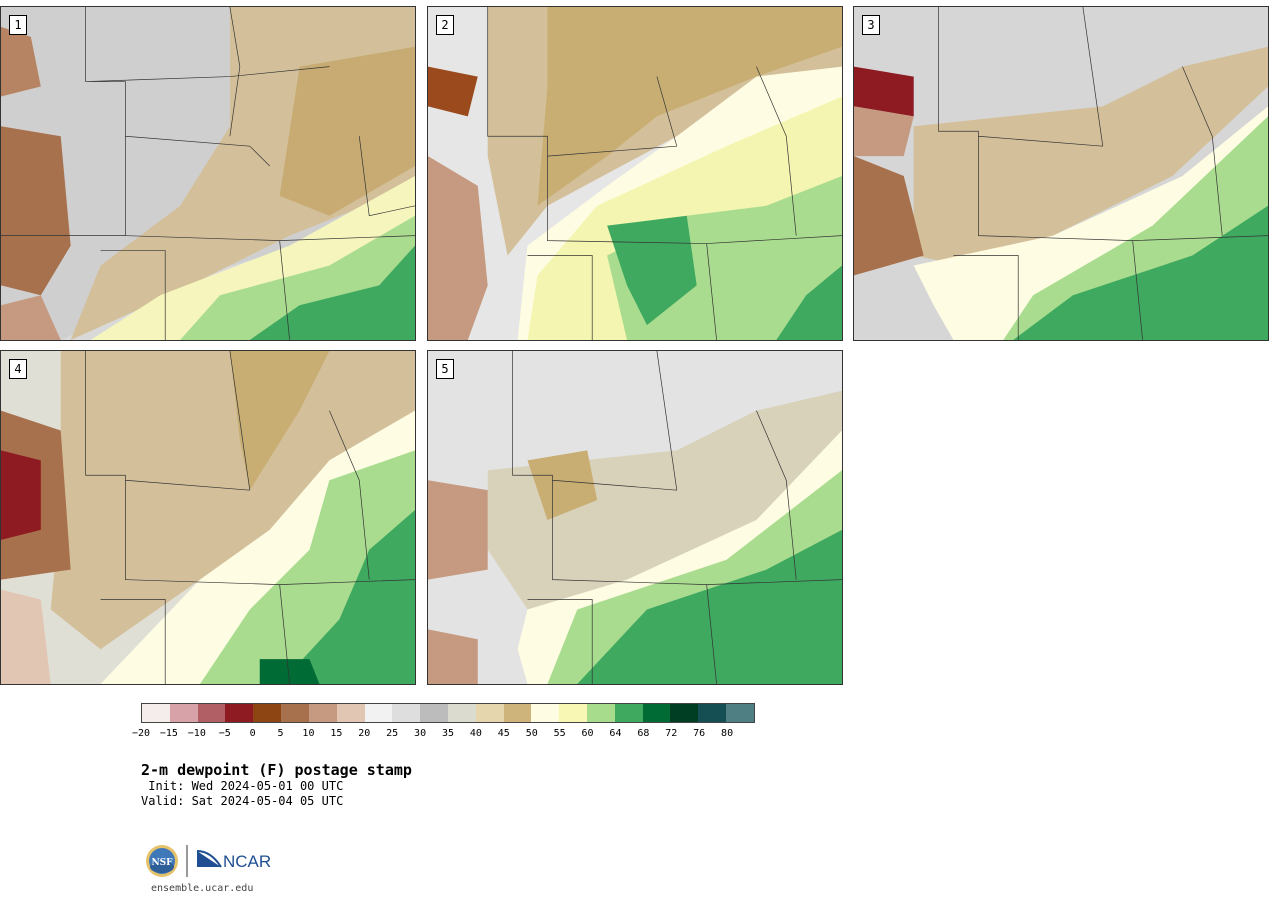  I want to click on stamp-panel-3: 3, so click(1061, 173).